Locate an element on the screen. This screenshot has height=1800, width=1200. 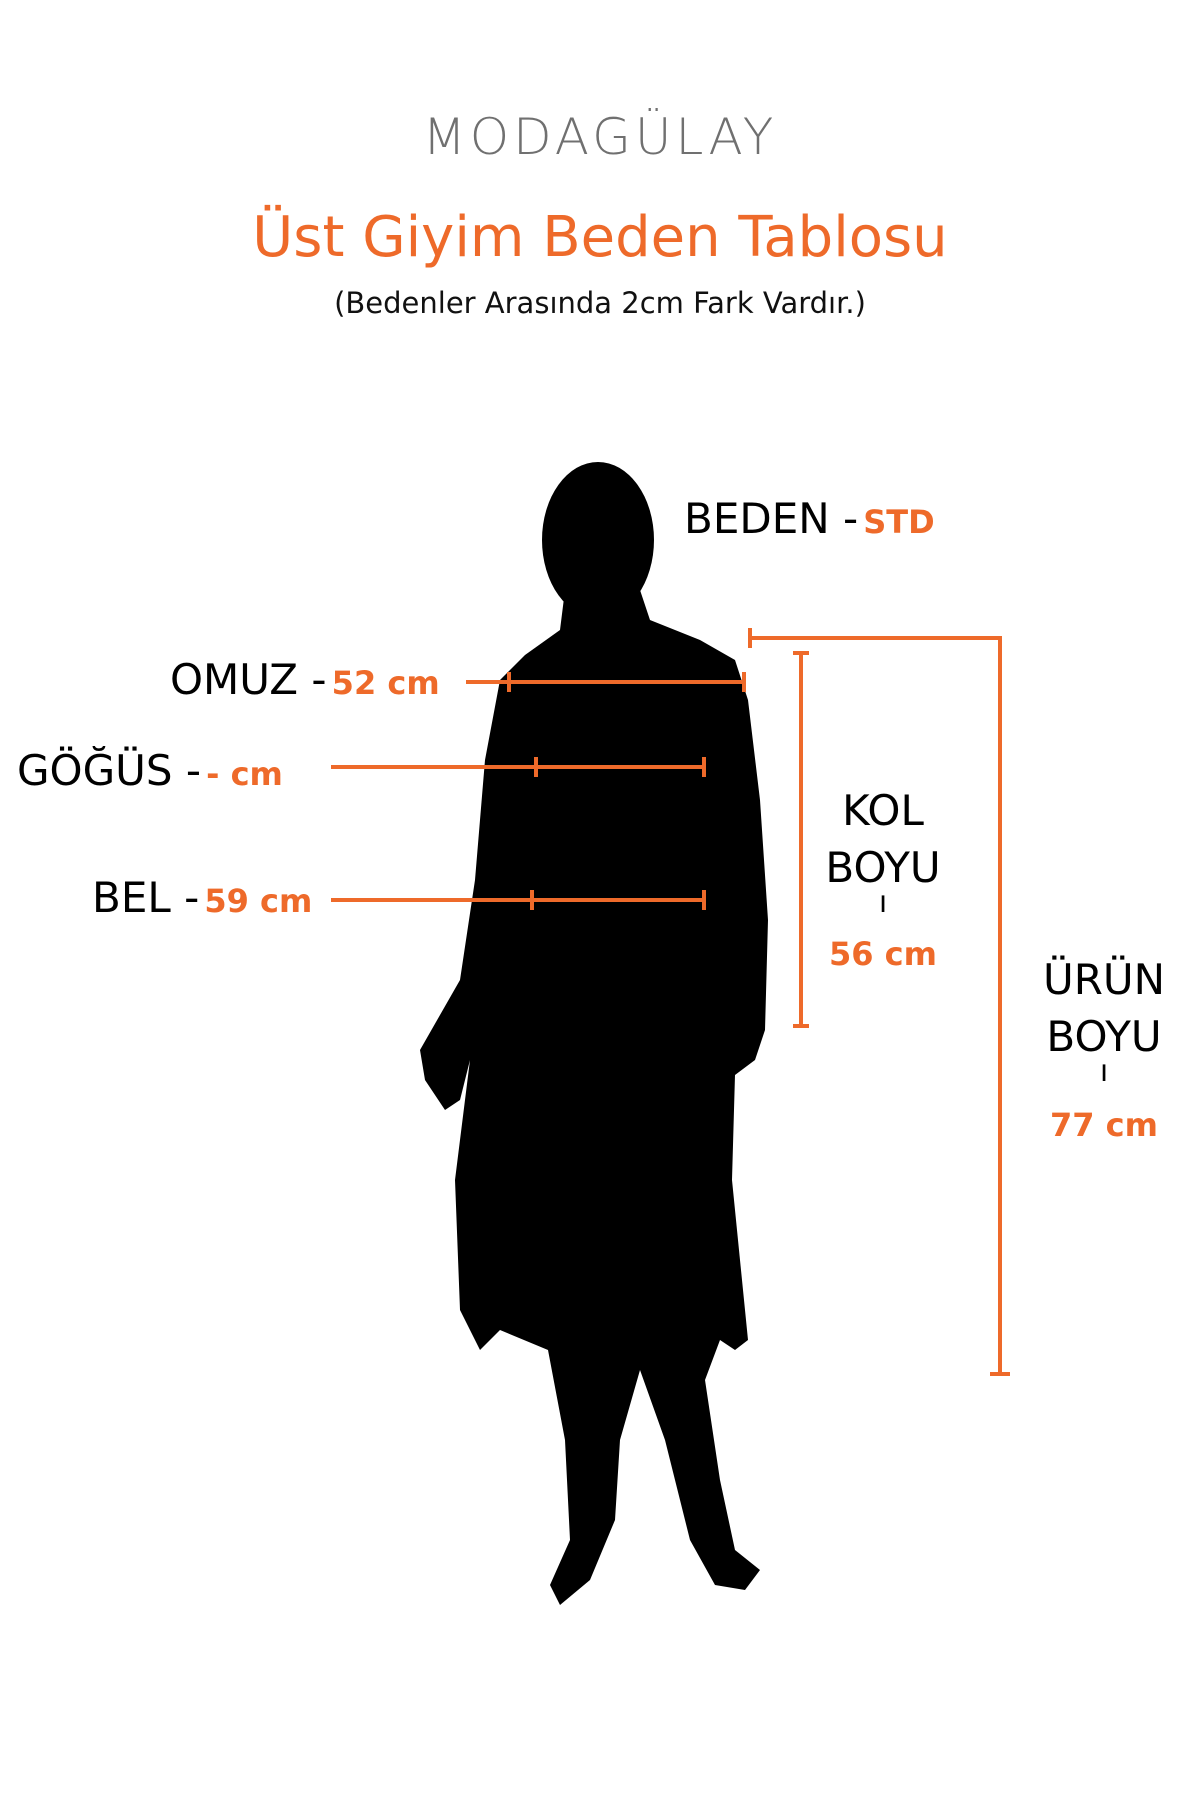
gogus-value: - cm is located at coordinates (244, 774).